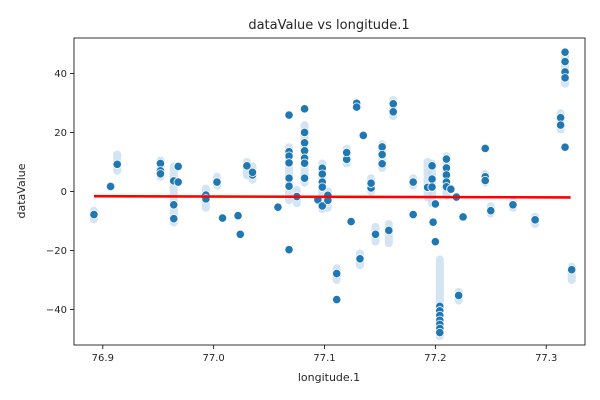 This screenshot has height=400, width=600. What do you see at coordinates (64, 192) in the screenshot?
I see `y-tick-label: 0` at bounding box center [64, 192].